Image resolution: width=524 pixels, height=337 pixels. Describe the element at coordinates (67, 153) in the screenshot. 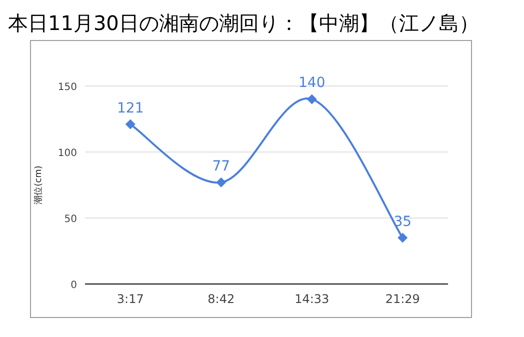

I see `y-tick-label: 100` at that location.